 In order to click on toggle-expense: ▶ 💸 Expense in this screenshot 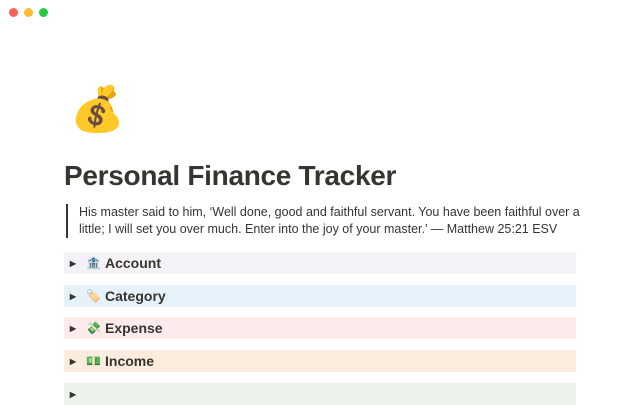, I will do `click(320, 328)`.